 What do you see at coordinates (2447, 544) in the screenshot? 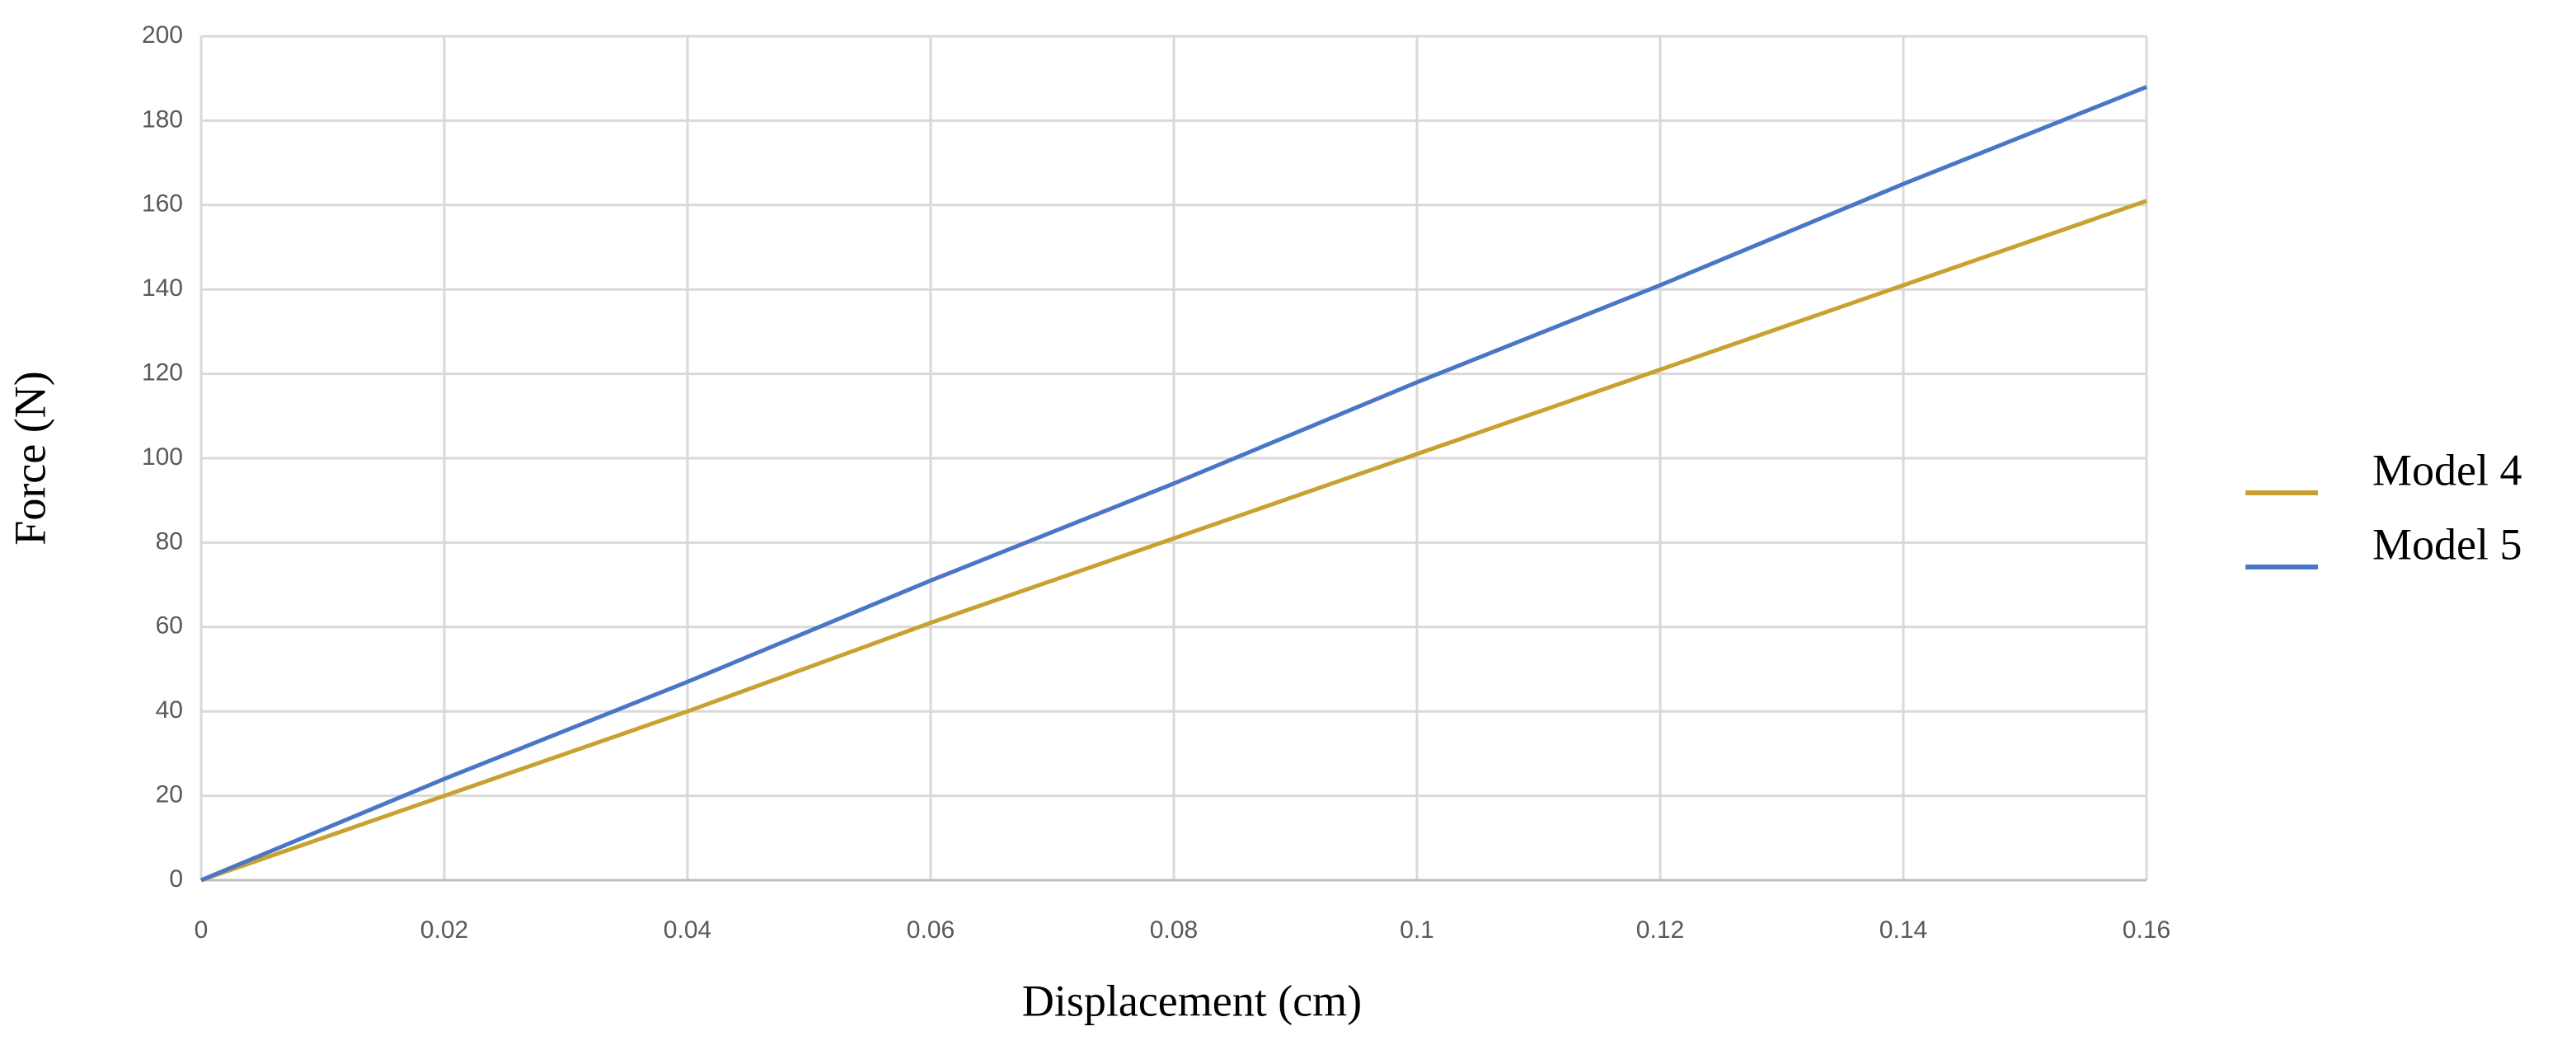
I see `legend-label: Model 5` at bounding box center [2447, 544].